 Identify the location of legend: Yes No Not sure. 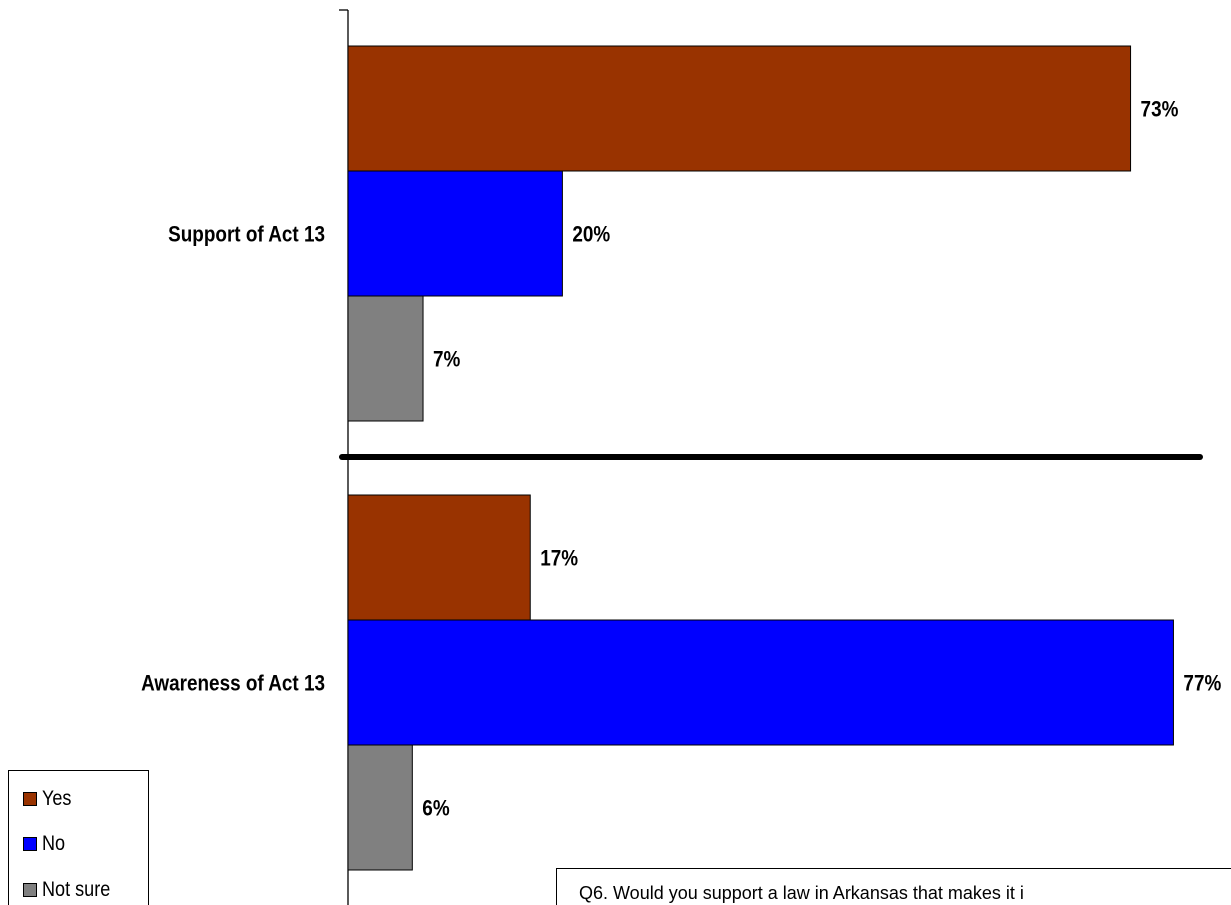
(78, 837).